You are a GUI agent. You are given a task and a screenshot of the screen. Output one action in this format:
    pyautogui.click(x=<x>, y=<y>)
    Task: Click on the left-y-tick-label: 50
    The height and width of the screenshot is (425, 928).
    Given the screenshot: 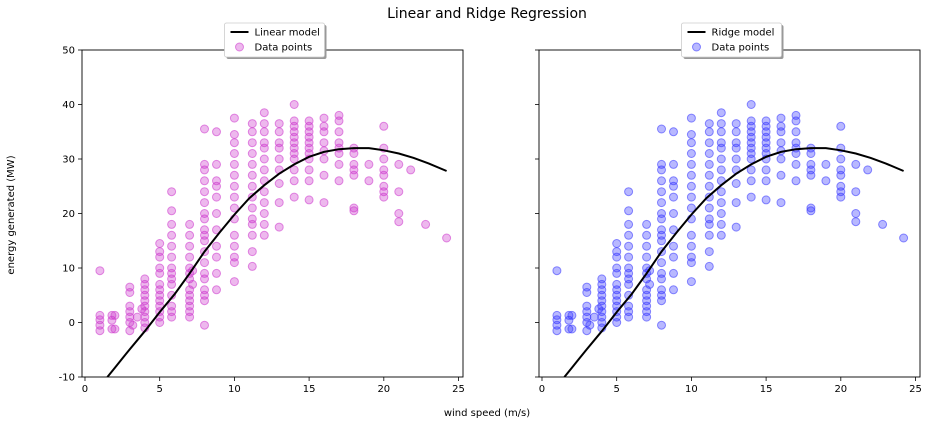 What is the action you would take?
    pyautogui.click(x=68, y=51)
    